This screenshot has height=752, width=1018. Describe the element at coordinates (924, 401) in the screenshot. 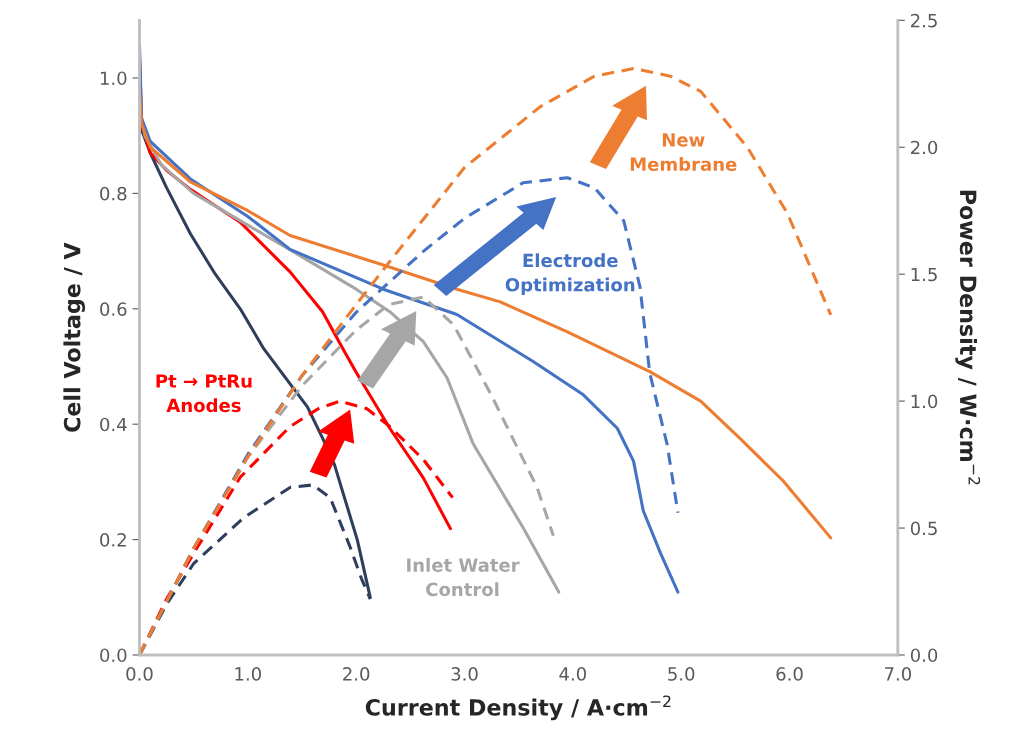

I see `y2-tick-label: 1.0` at that location.